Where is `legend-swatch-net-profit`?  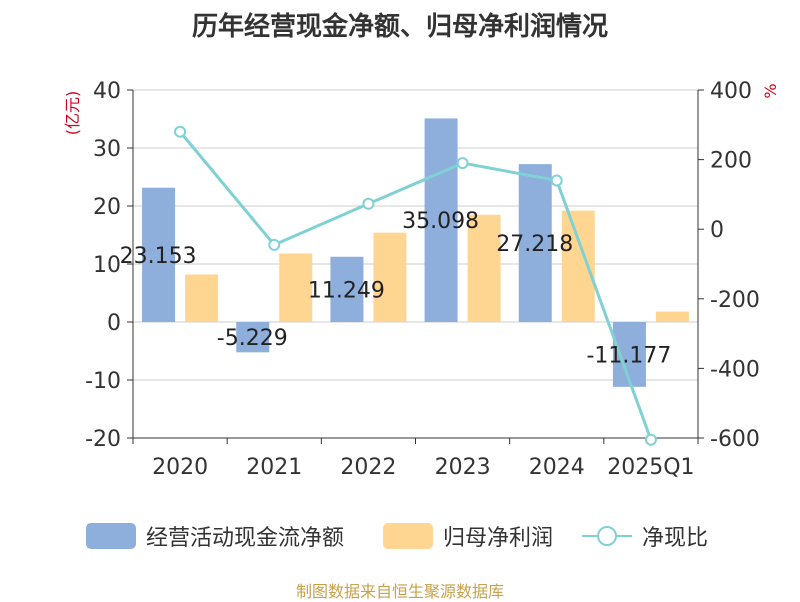 legend-swatch-net-profit is located at coordinates (408, 536).